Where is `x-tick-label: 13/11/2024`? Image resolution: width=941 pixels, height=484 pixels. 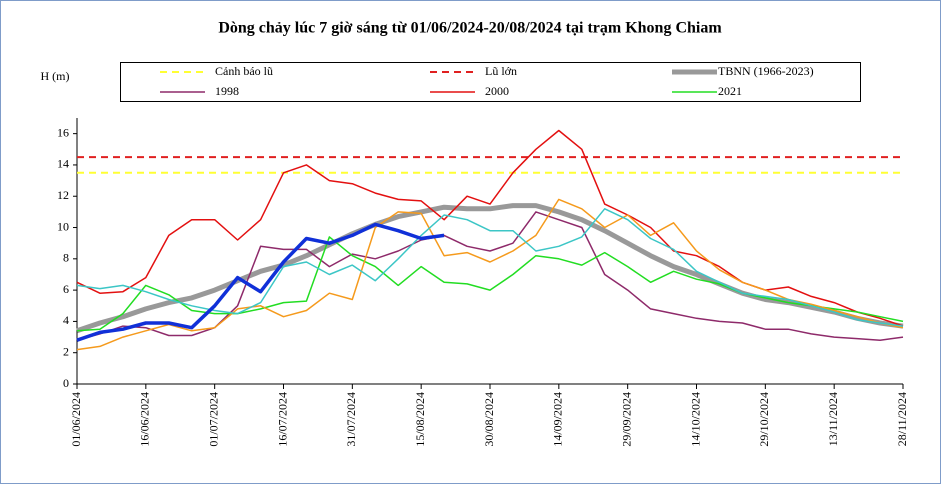 x-tick-label: 13/11/2024 is located at coordinates (833, 419).